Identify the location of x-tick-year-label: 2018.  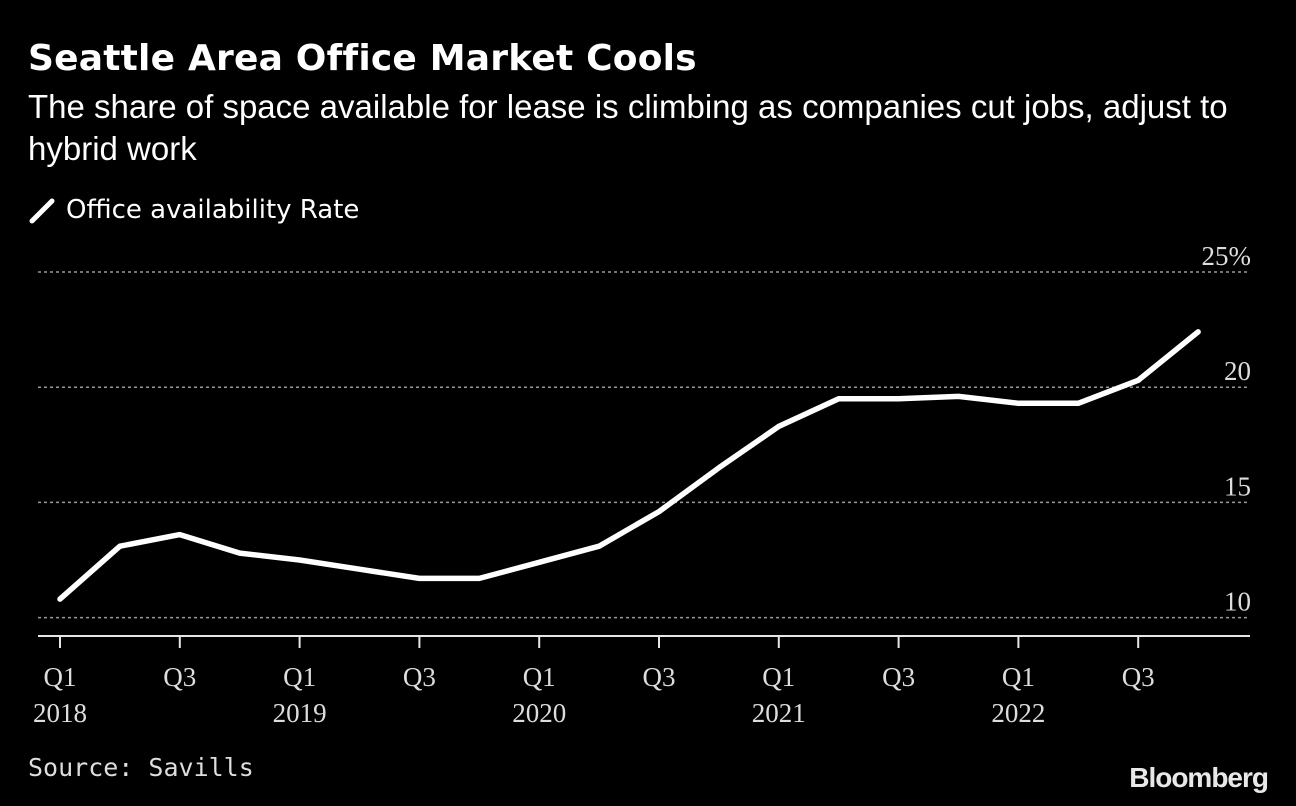
(60, 713).